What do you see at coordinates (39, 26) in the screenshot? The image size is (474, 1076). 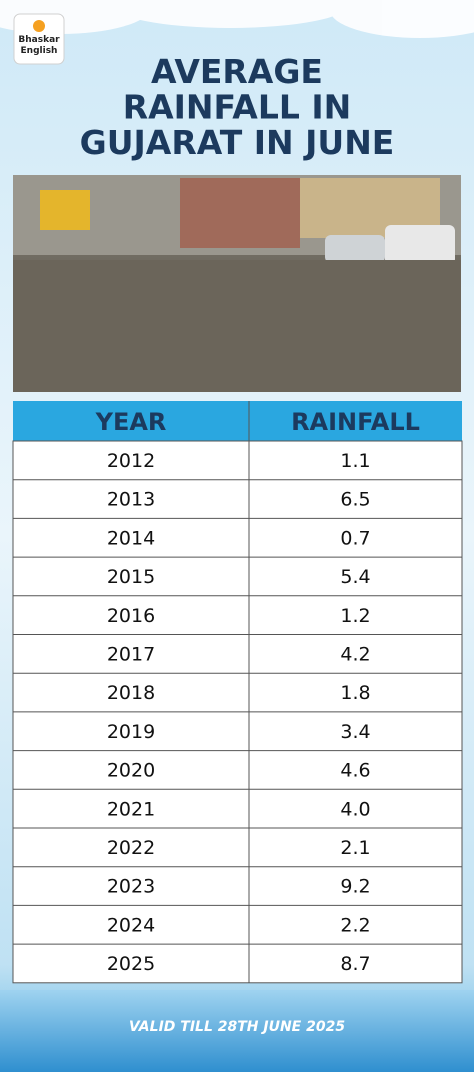 I see `logo-icon` at bounding box center [39, 26].